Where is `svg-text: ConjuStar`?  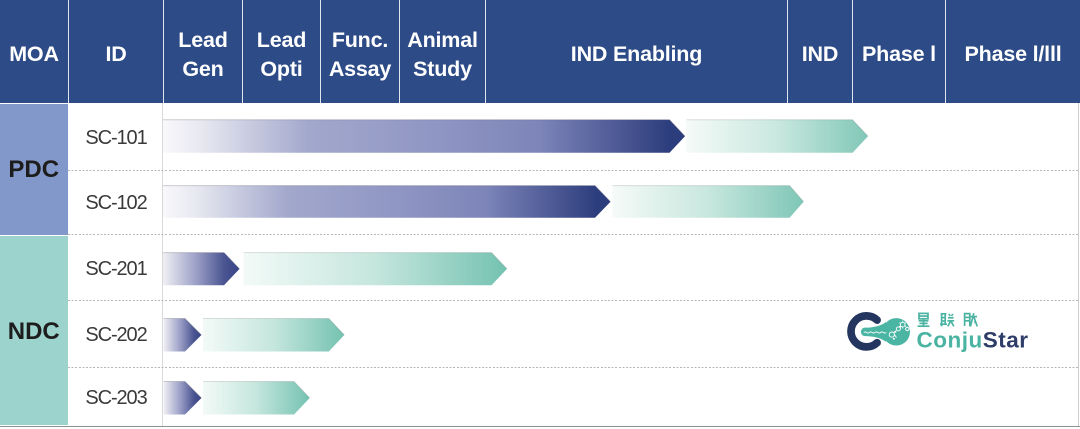
svg-text: ConjuStar is located at coordinates (973, 340).